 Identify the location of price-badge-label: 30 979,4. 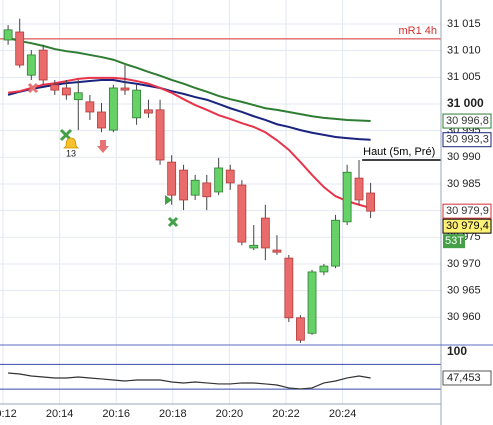
(467, 226).